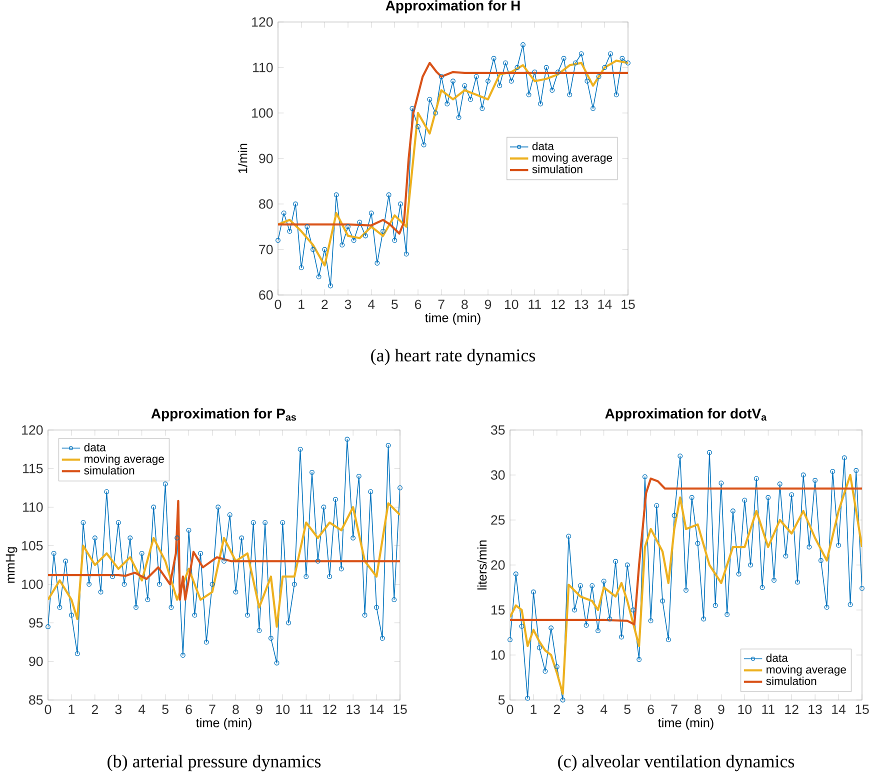 This screenshot has width=871, height=779. What do you see at coordinates (482, 565) in the screenshot?
I see `y-axis-title: liters/min` at bounding box center [482, 565].